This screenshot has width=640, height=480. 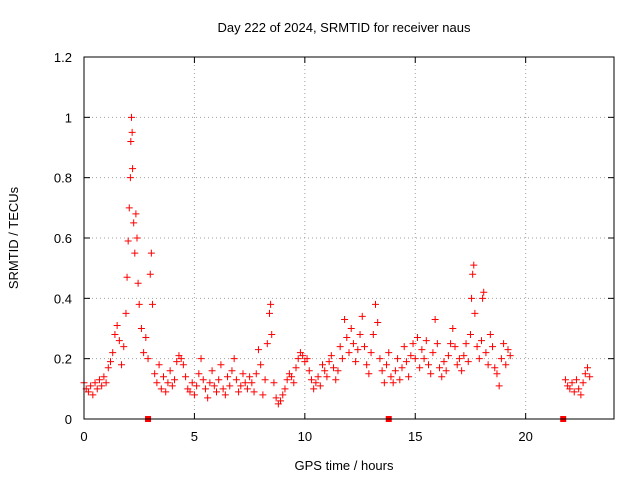 I want to click on x-tick-label: 20, so click(x=525, y=436).